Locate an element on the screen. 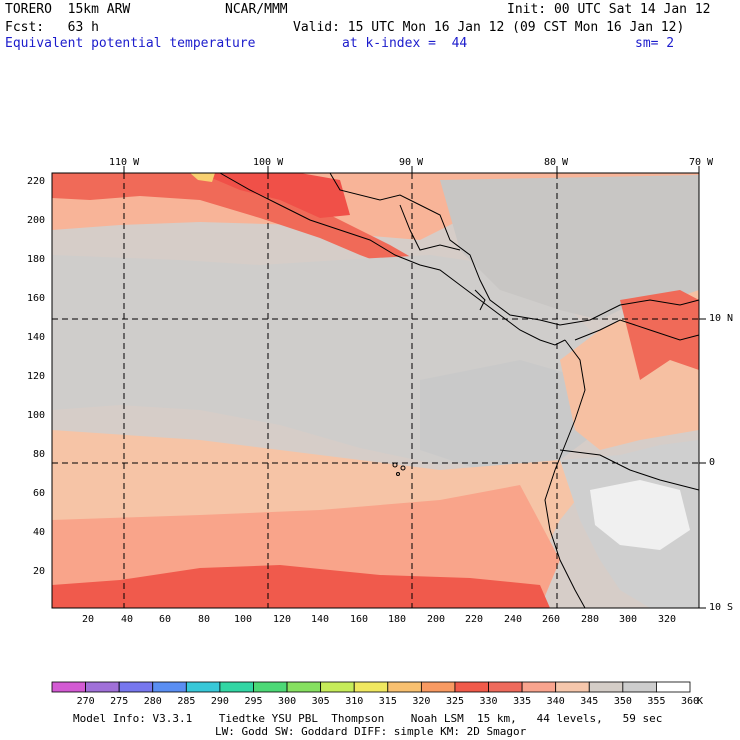 The height and width of the screenshot is (740, 740). colorbar-label: 305 is located at coordinates (320, 701).